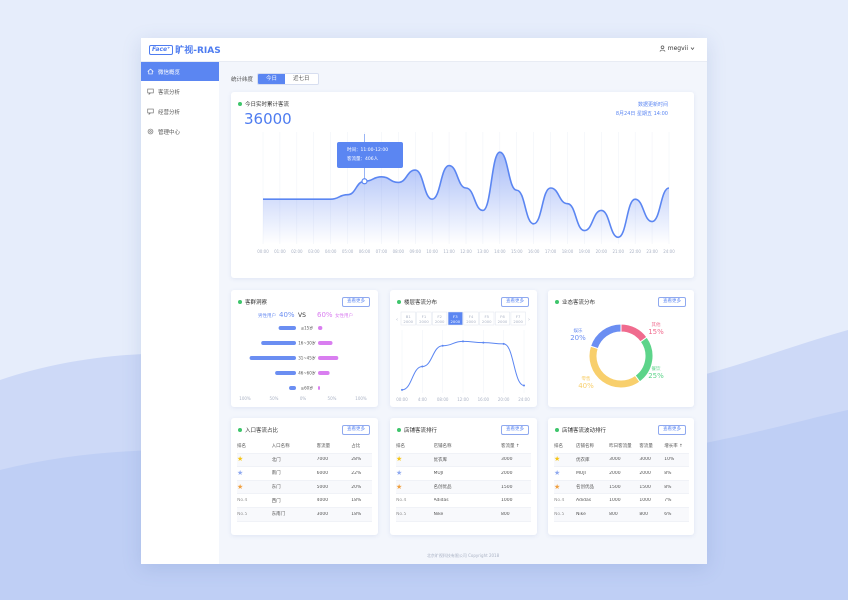 This screenshot has width=848, height=600. I want to click on table-row: ★ 名创优品 1500, so click(463, 487).